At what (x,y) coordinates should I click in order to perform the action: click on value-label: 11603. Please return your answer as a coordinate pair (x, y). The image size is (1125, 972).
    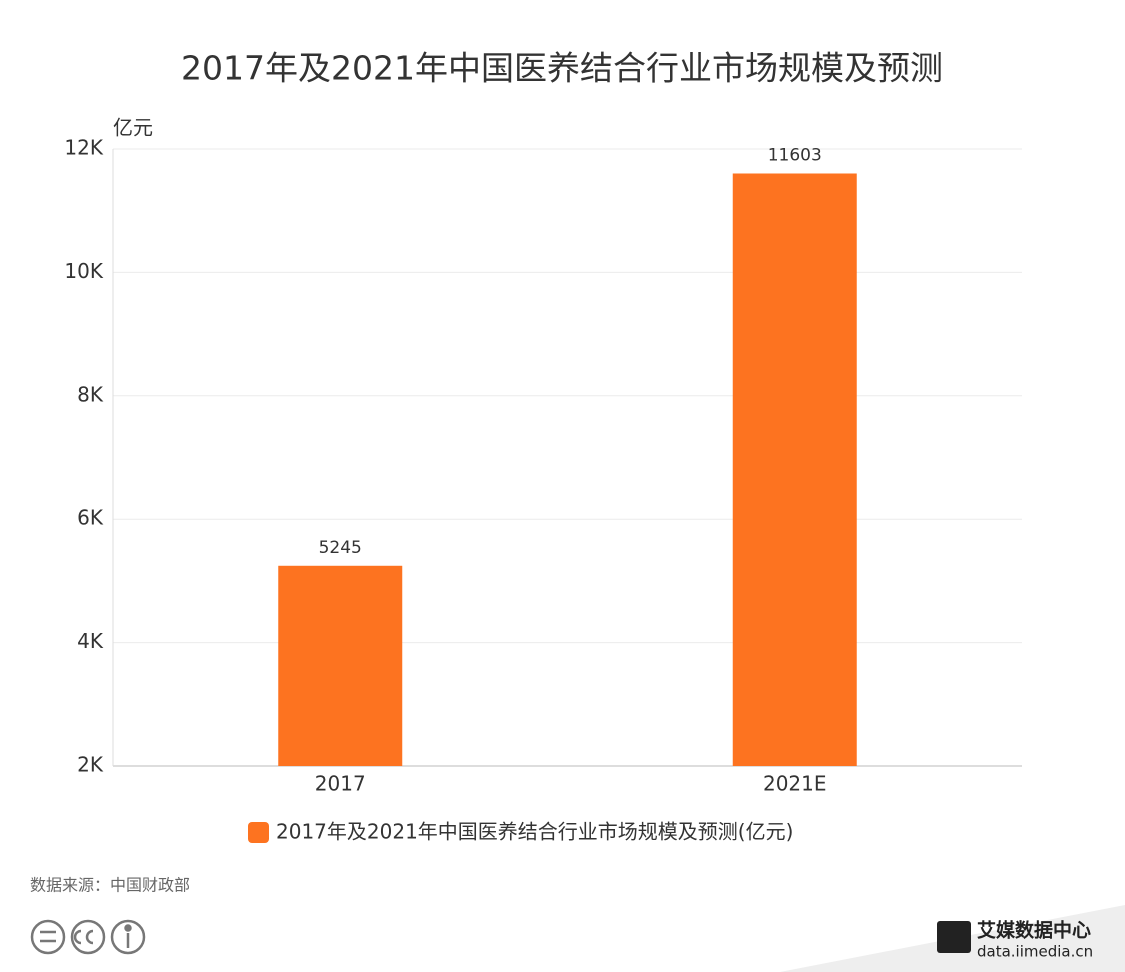
    Looking at the image, I should click on (795, 155).